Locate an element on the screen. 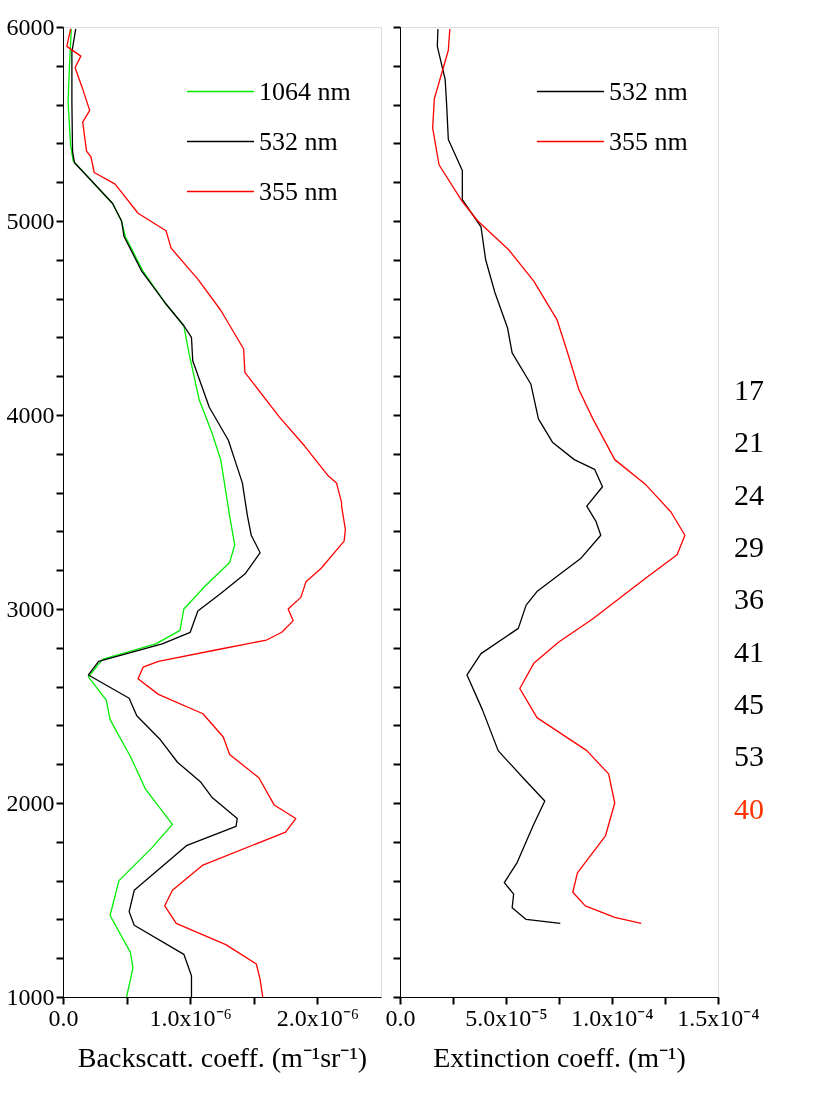 Image resolution: width=835 pixels, height=1106 pixels. x-tick-label: 2.0x10⁻⁶ is located at coordinates (318, 1017).